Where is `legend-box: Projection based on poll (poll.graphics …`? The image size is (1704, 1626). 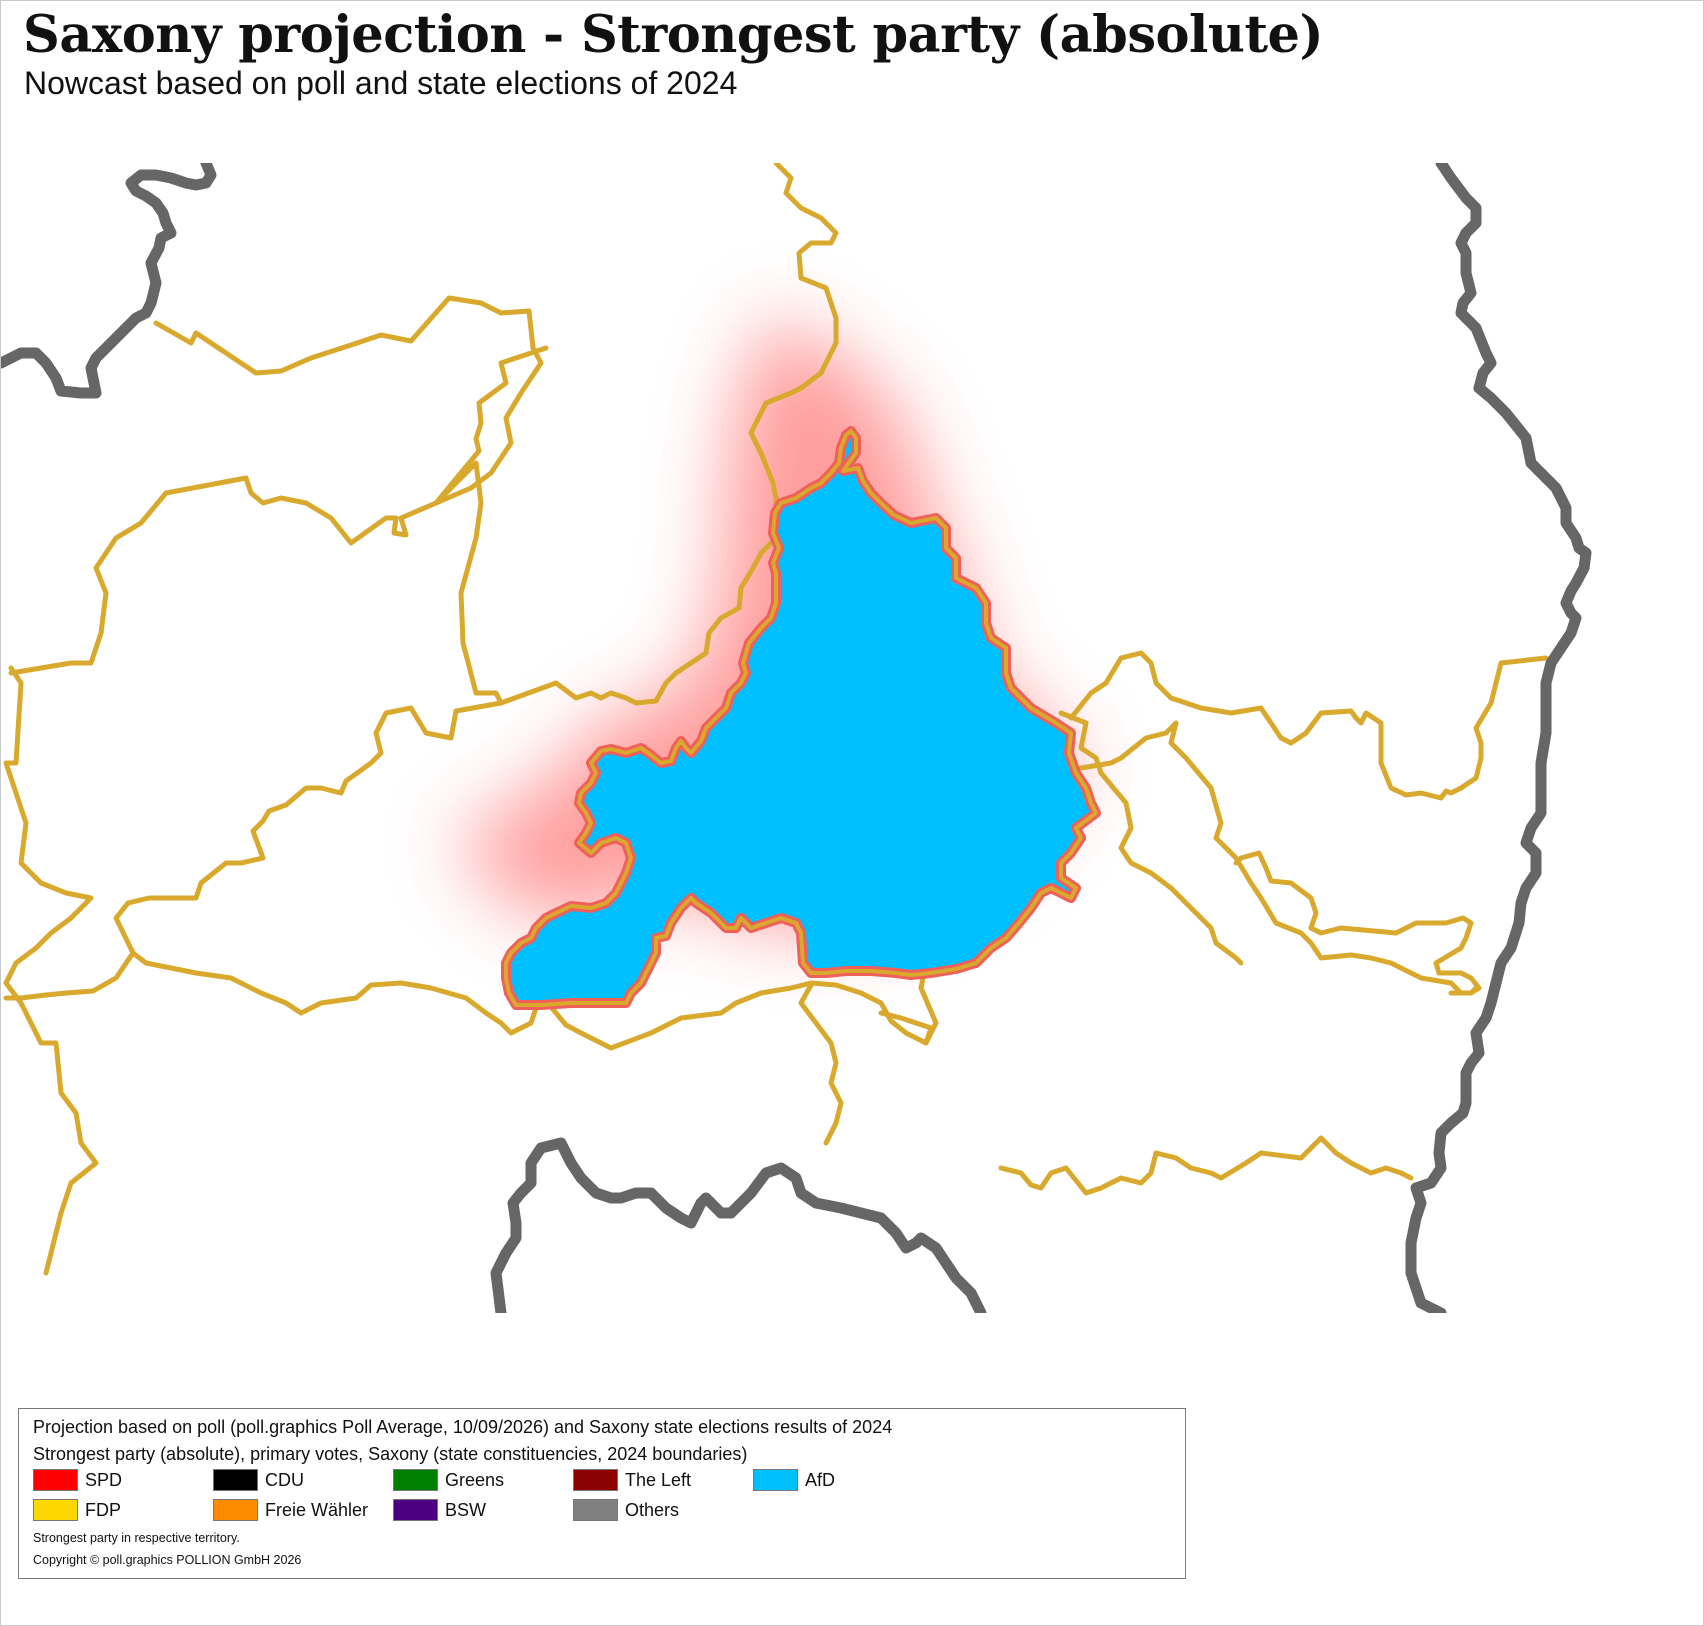 legend-box: Projection based on poll (poll.graphics … is located at coordinates (602, 1493).